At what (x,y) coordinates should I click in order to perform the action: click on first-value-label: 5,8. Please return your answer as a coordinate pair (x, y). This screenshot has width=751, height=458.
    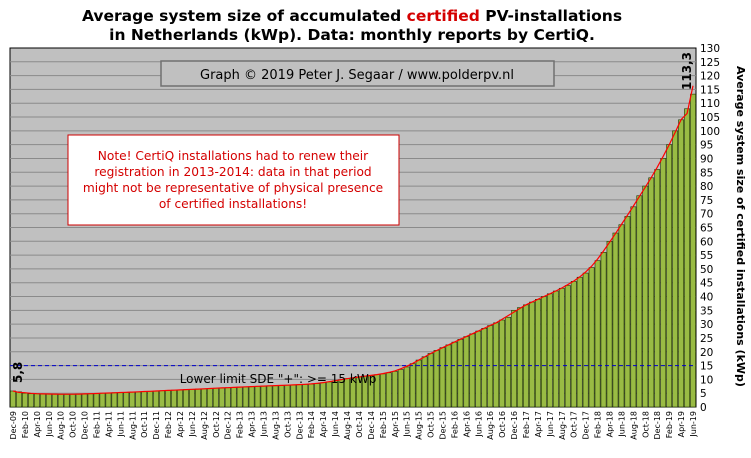
    Looking at the image, I should click on (18, 372).